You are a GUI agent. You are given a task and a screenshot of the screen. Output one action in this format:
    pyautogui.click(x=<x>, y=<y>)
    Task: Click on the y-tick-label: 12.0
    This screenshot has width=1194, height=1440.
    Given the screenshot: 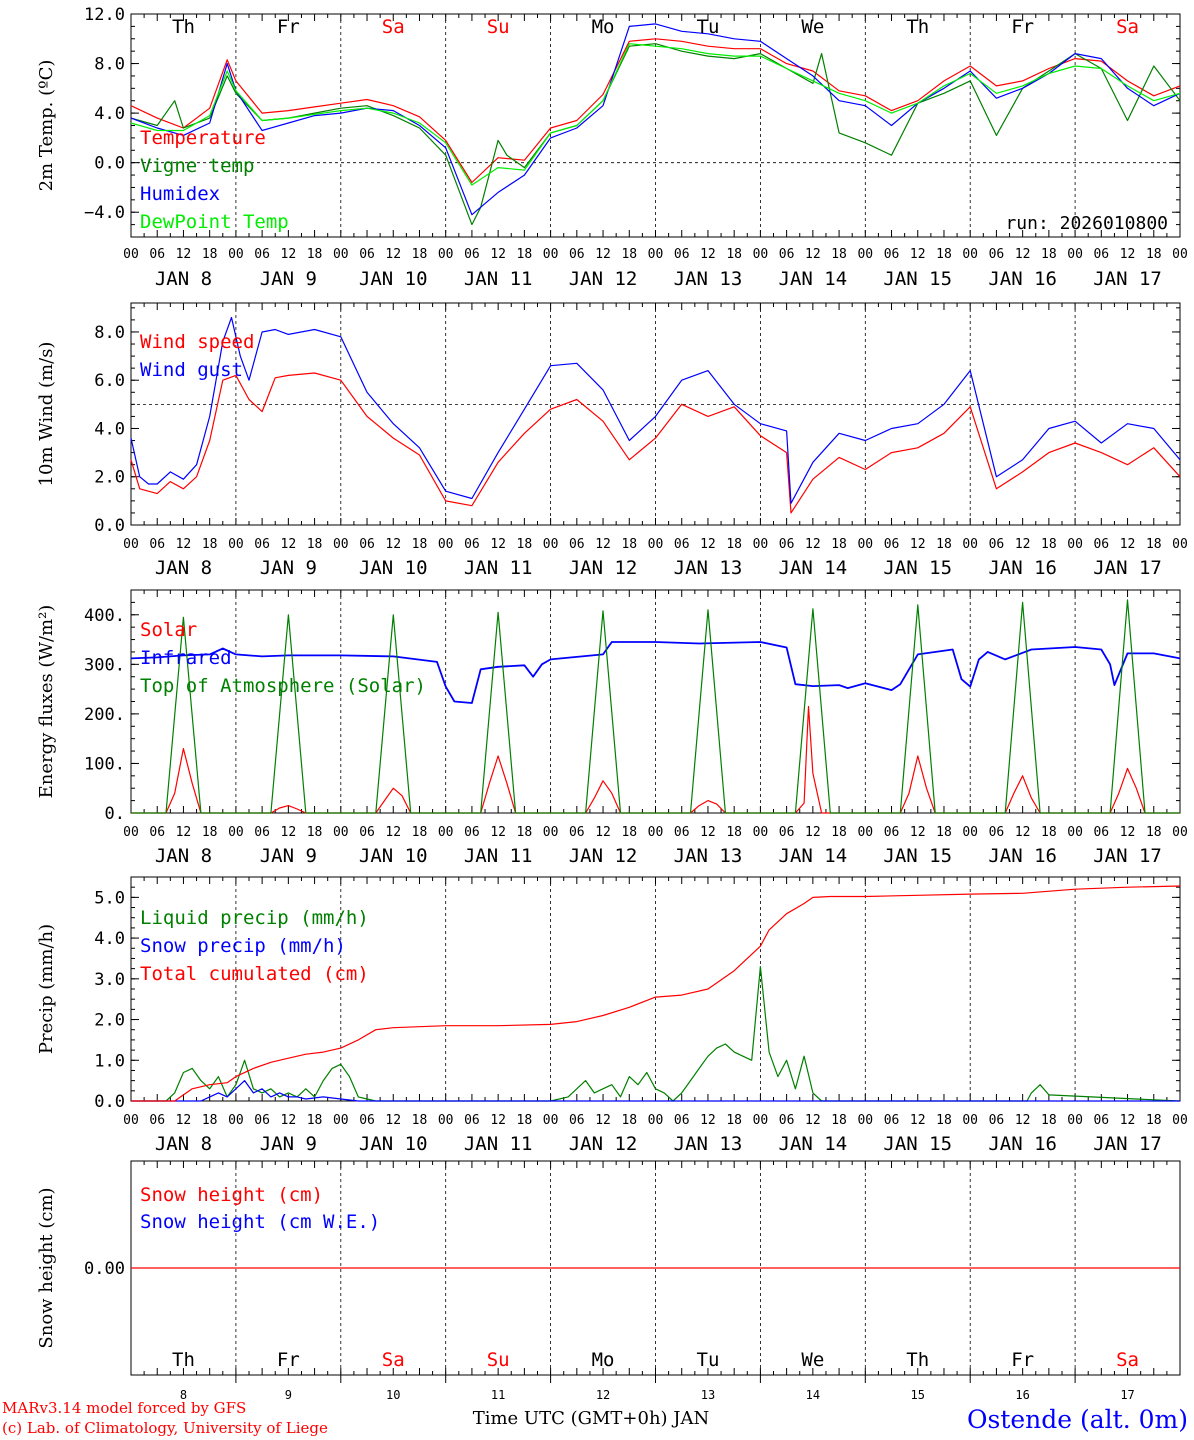 What is the action you would take?
    pyautogui.click(x=104, y=15)
    